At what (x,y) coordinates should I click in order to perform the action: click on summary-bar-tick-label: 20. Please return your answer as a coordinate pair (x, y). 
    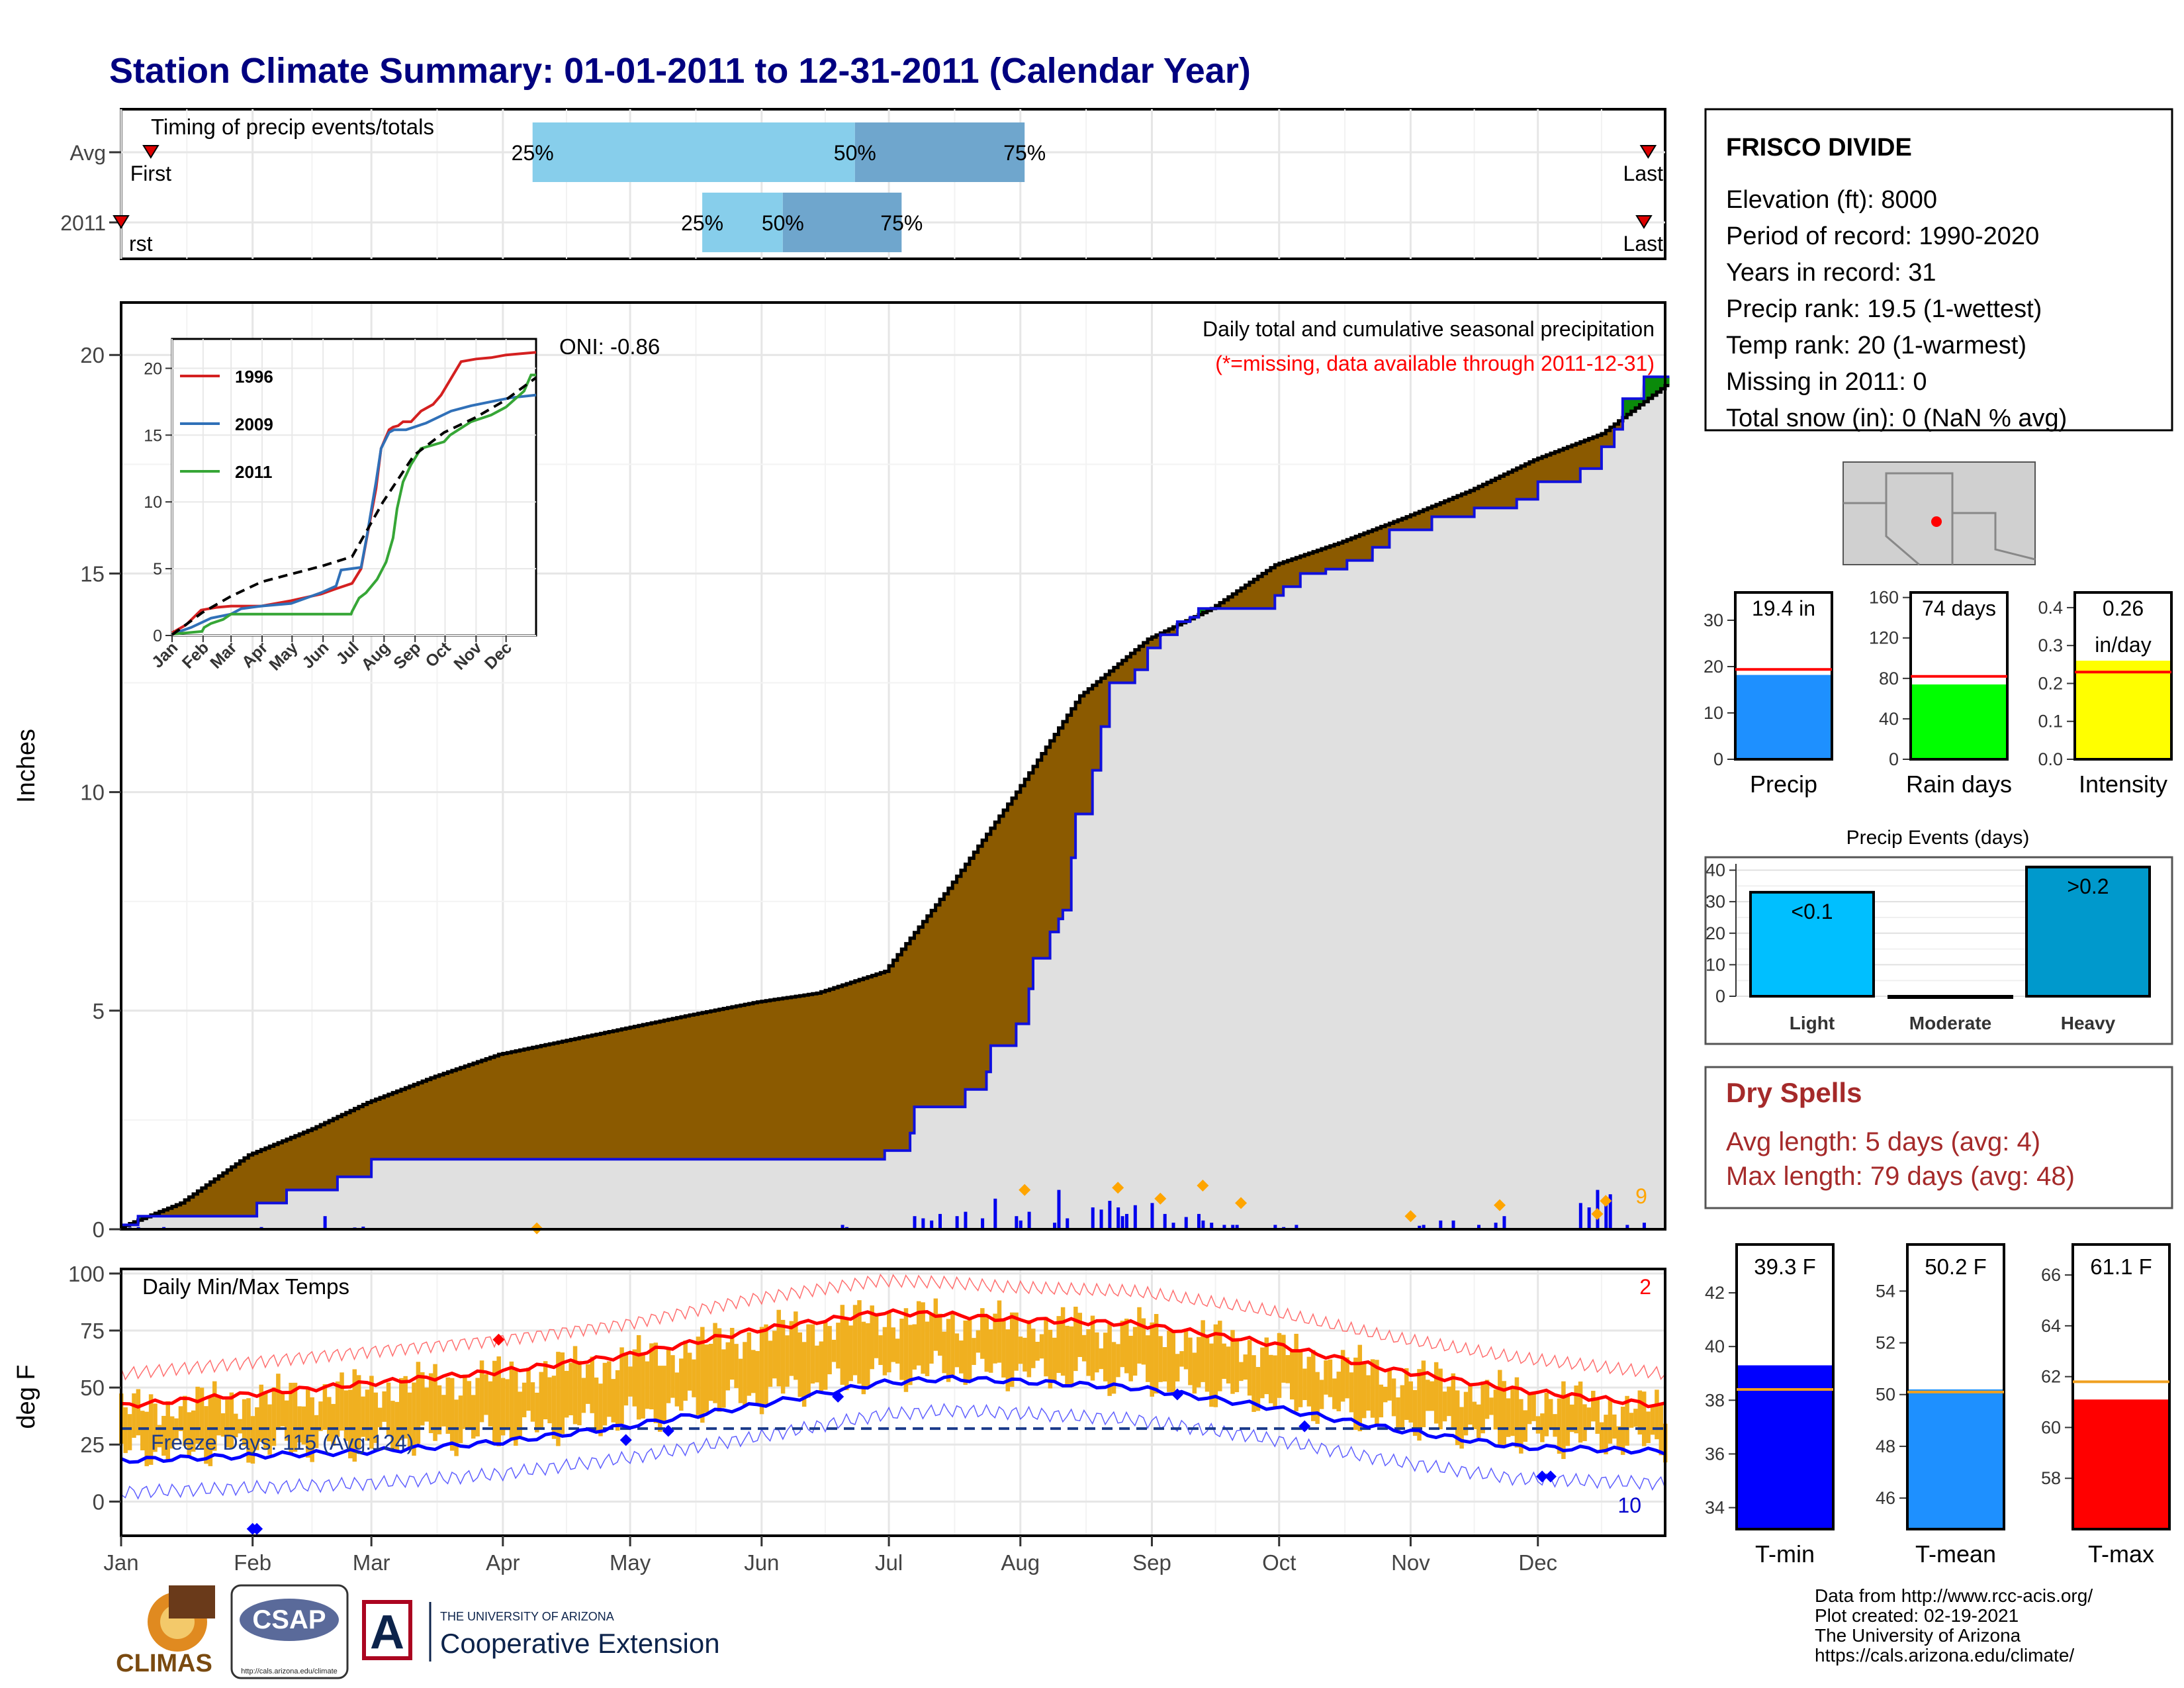
    Looking at the image, I should click on (1713, 667).